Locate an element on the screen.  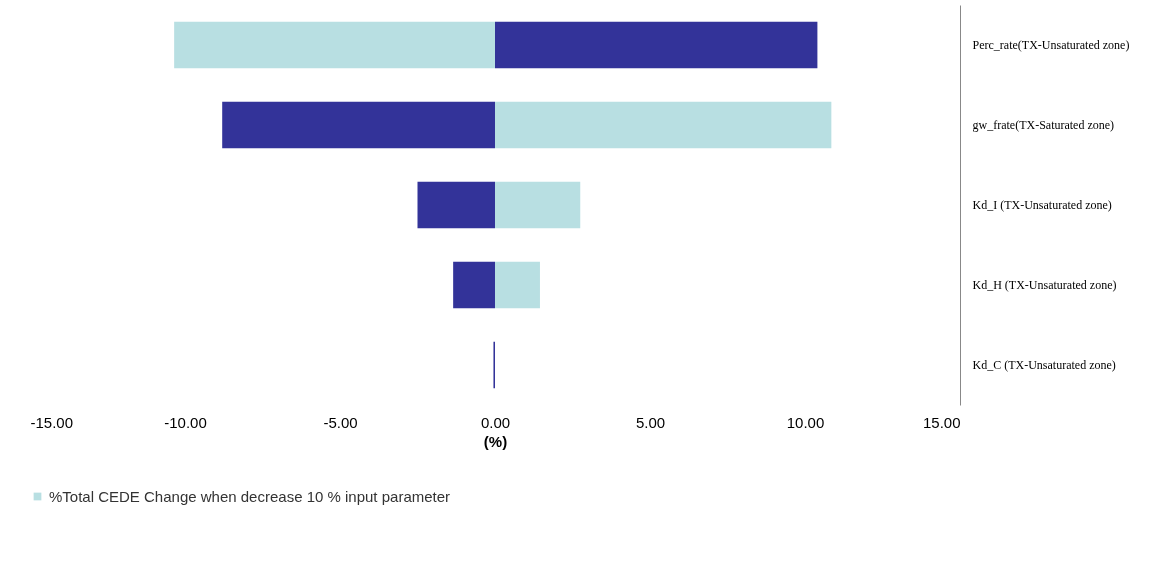
x-tick-label: 15.00 is located at coordinates (941, 422).